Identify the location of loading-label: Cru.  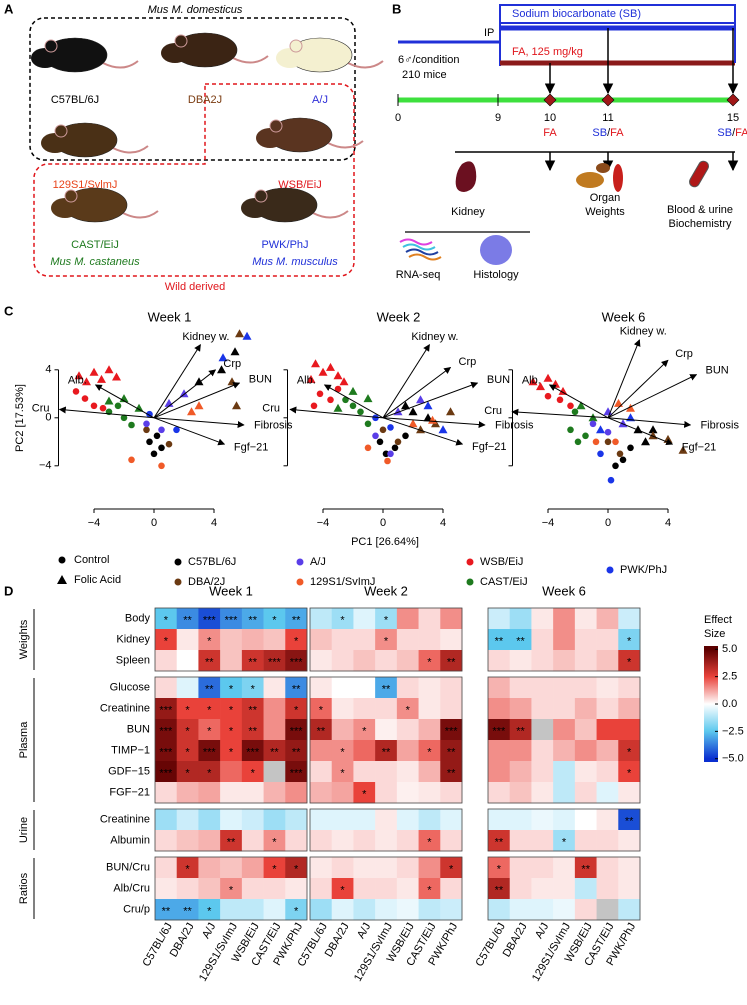
(493, 411).